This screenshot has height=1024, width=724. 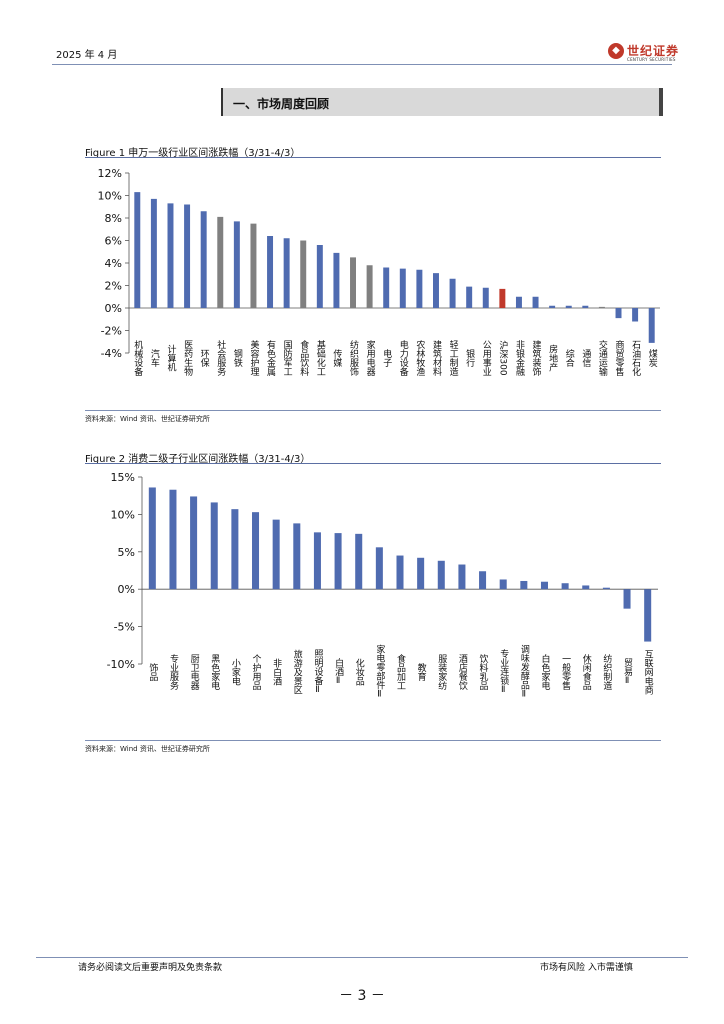 I want to click on x-tick-label: 食品饮料, so click(x=303, y=358).